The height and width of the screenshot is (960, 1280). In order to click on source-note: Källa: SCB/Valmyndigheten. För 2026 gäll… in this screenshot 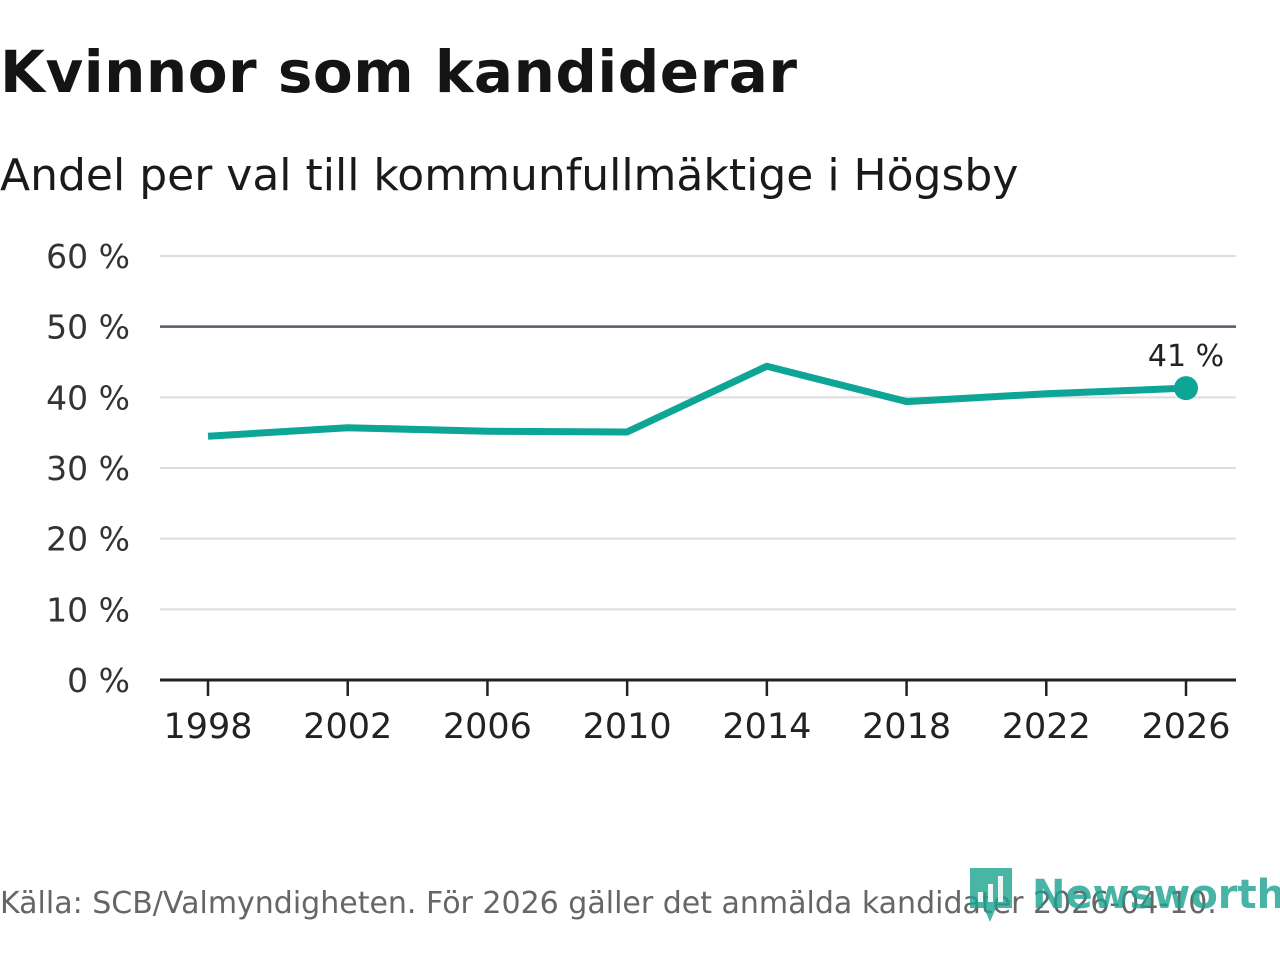, I will do `click(608, 903)`.